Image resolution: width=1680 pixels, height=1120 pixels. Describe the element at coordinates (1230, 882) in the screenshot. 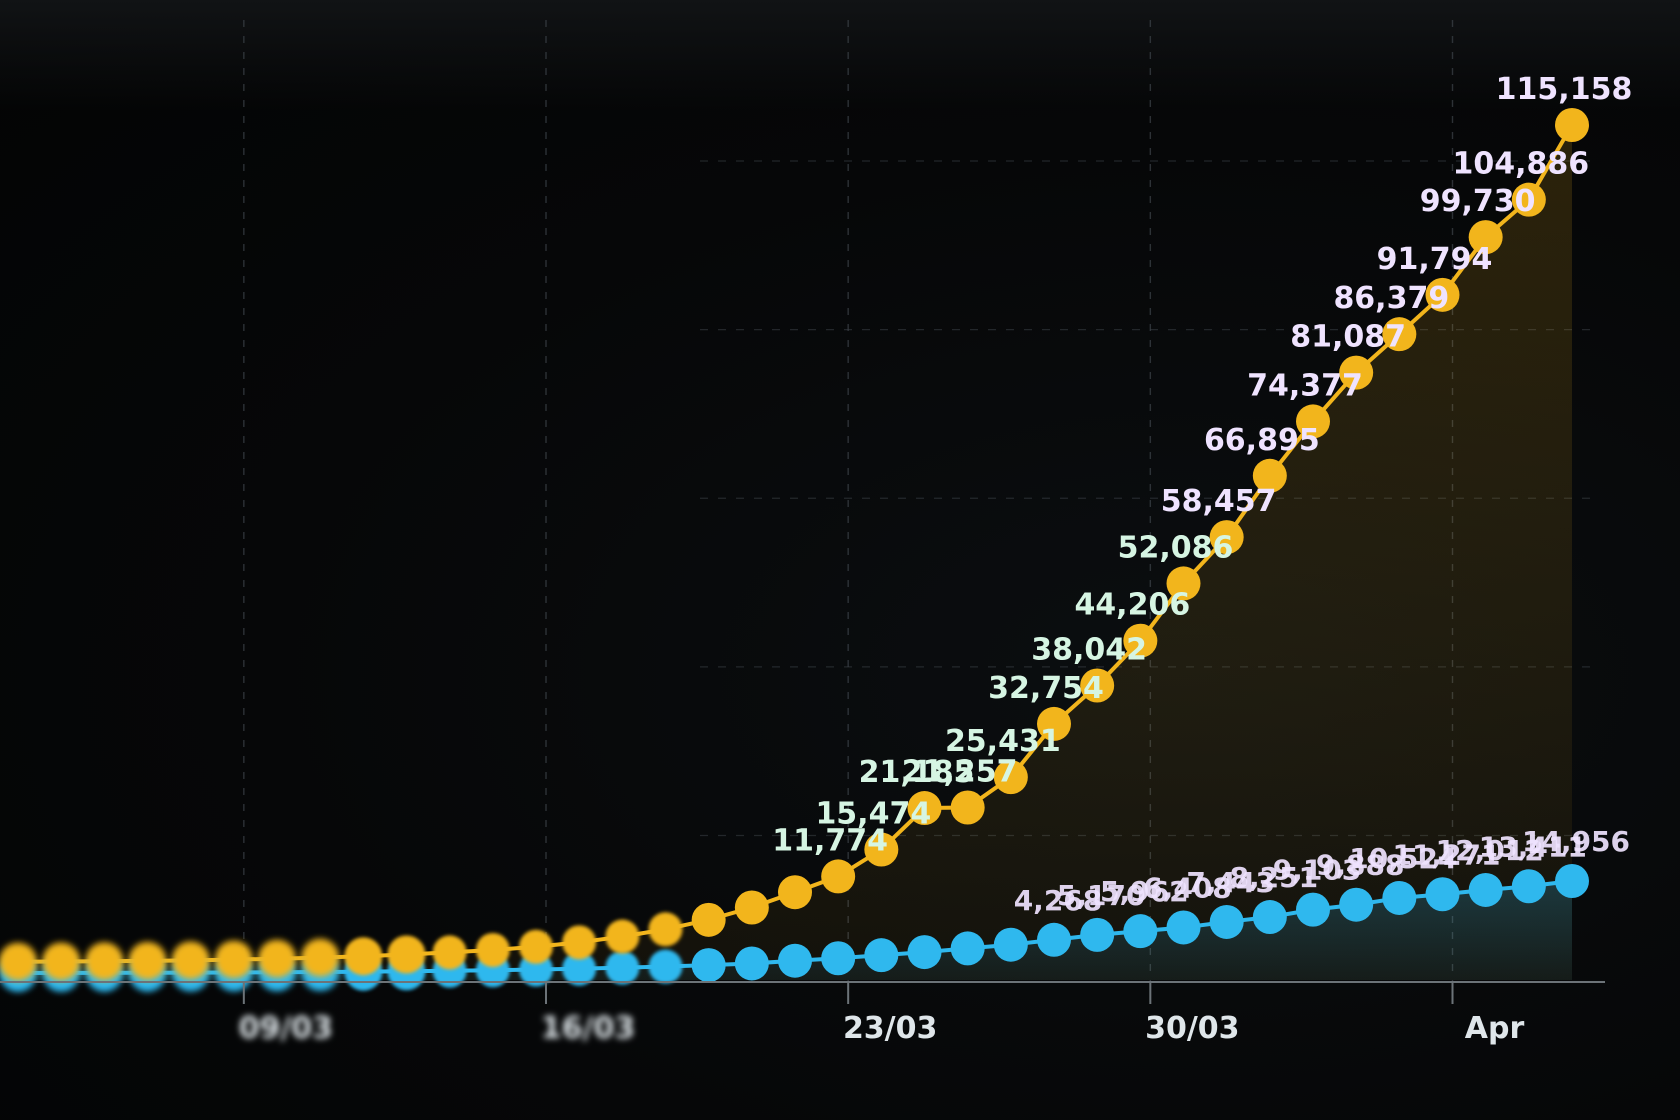

I see `series-b-data-label: 7,443` at that location.